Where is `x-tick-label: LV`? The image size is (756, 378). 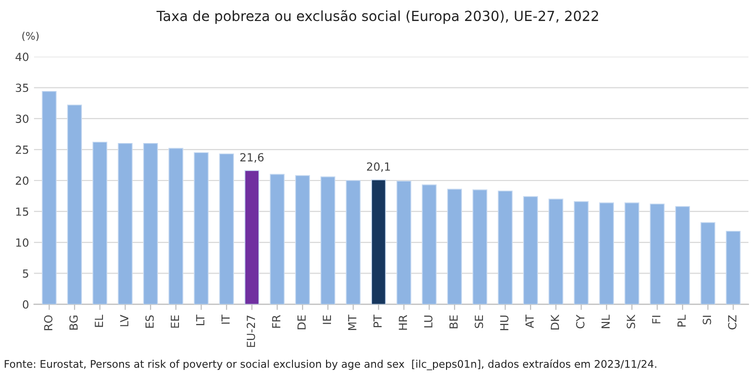 x-tick-label: LV is located at coordinates (124, 320).